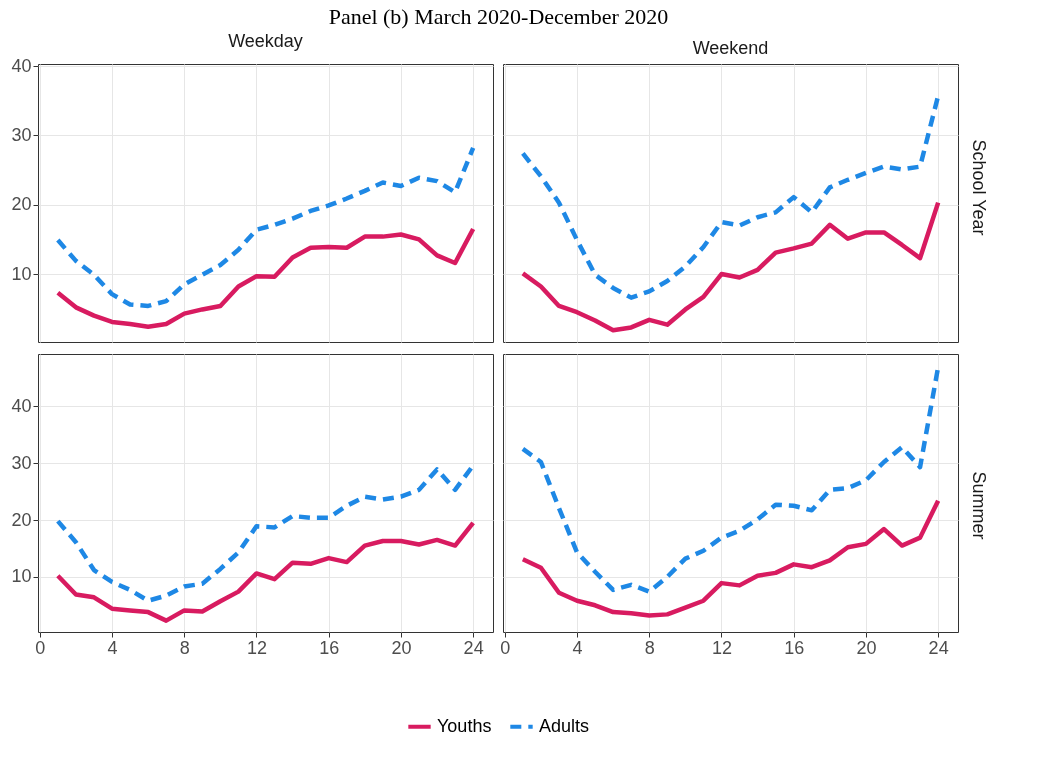  What do you see at coordinates (498, 16) in the screenshot?
I see `chart-title: Panel (b) March 2020-December 2020` at bounding box center [498, 16].